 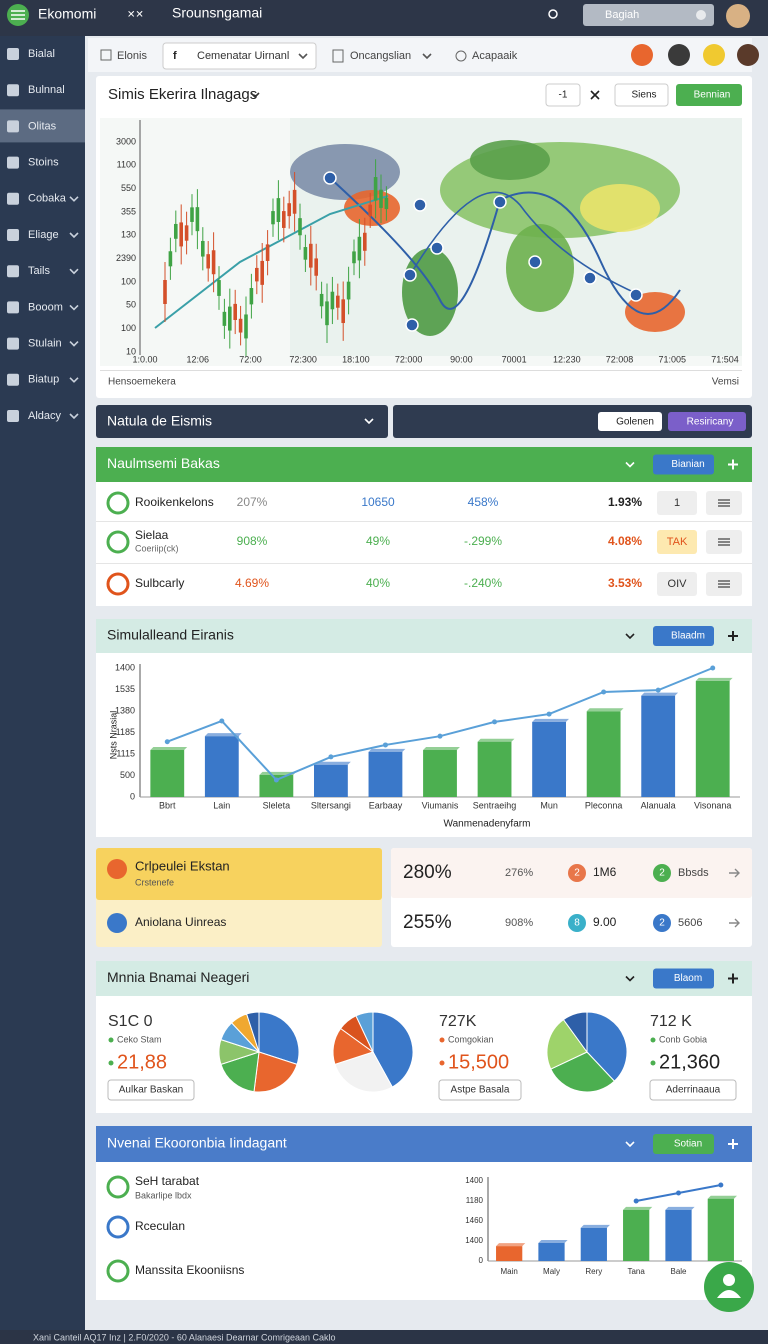 I want to click on nav-item: Cobaka, so click(x=47, y=199).